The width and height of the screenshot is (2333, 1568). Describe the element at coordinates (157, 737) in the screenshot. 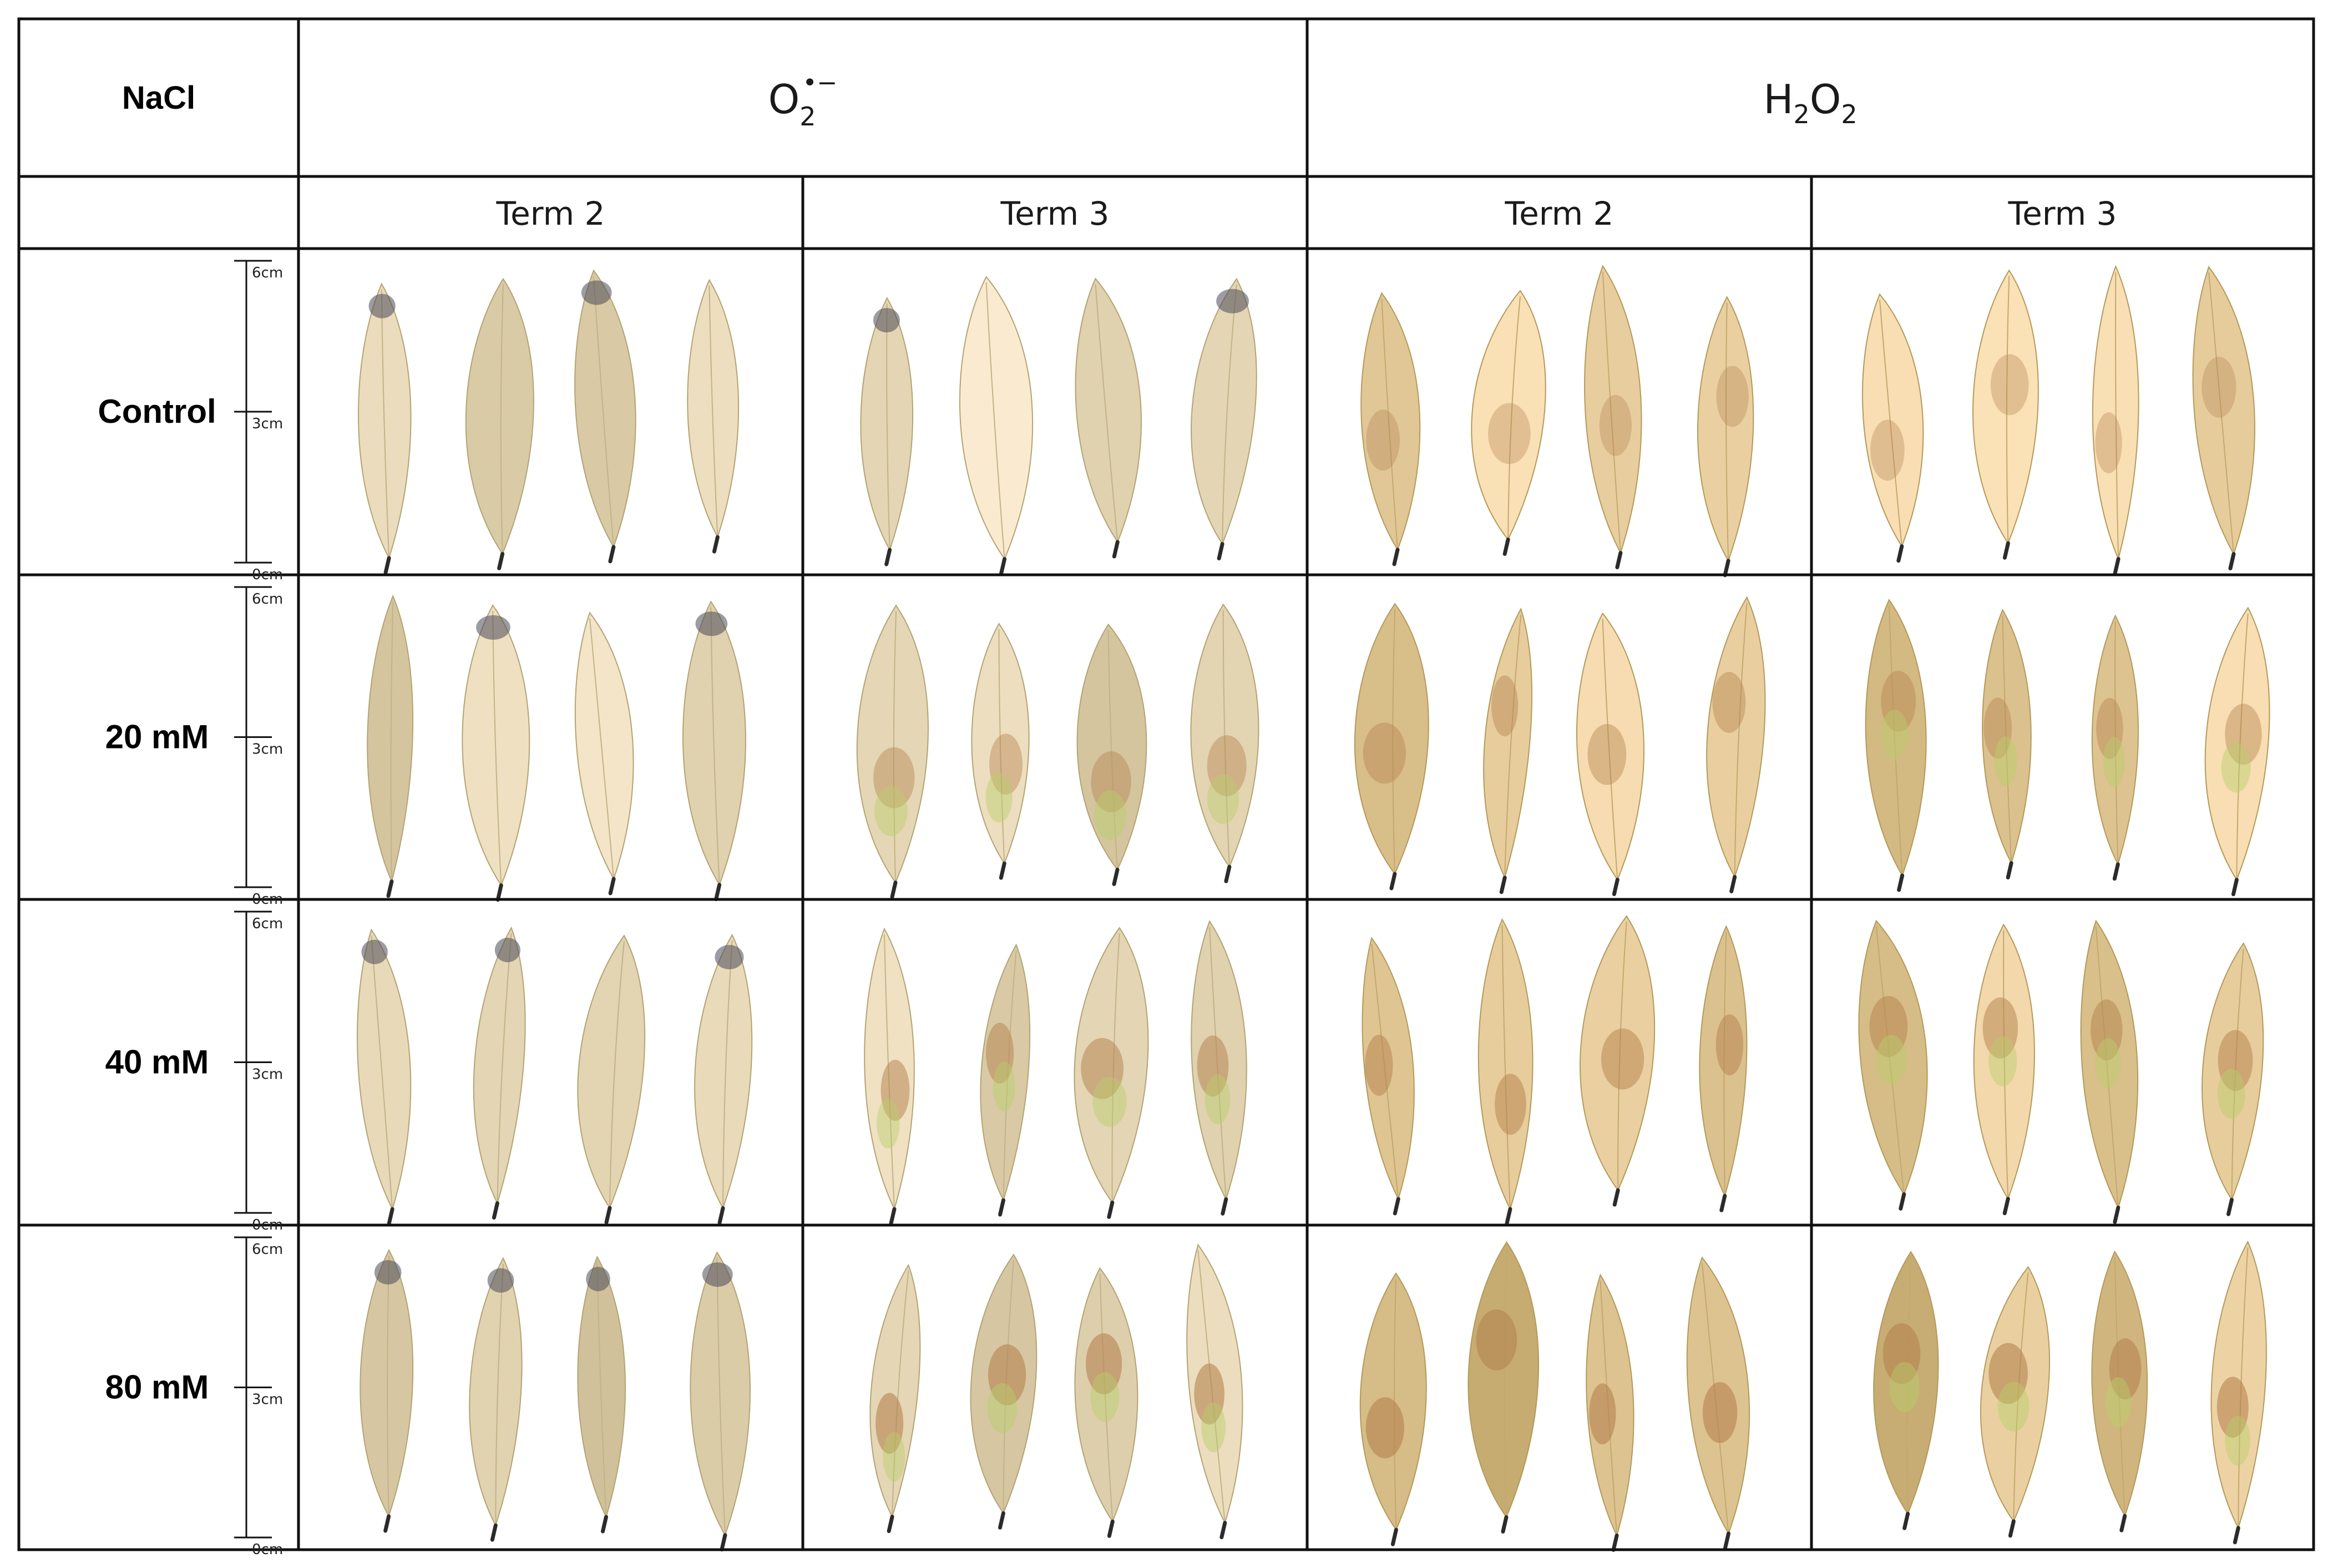

I see `row-label: 20 mM` at that location.